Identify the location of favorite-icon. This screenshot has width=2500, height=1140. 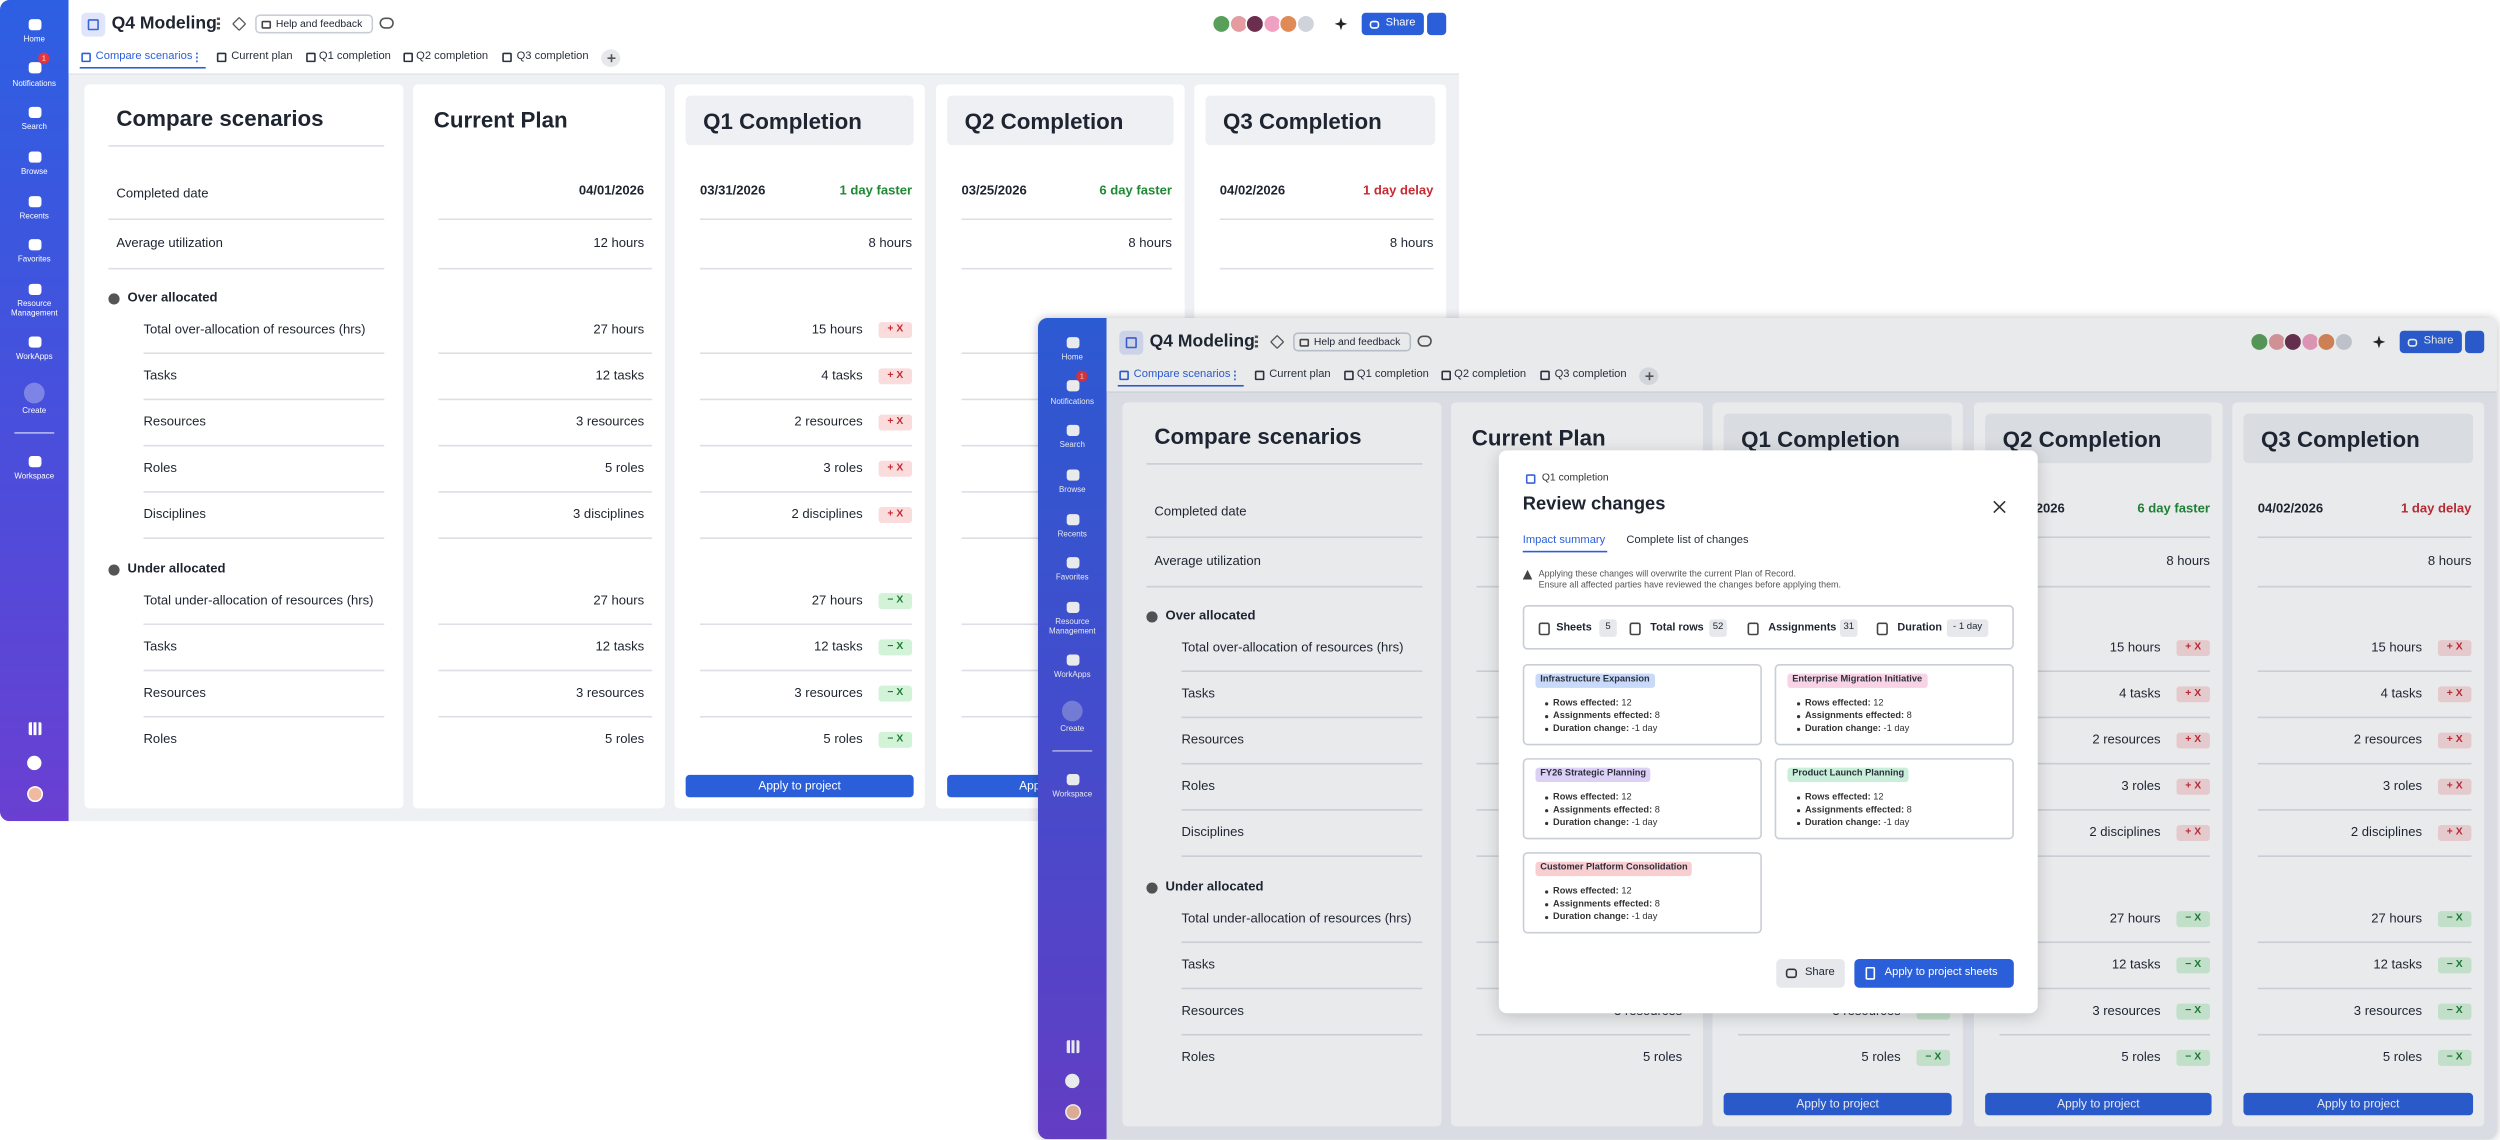
(239, 23).